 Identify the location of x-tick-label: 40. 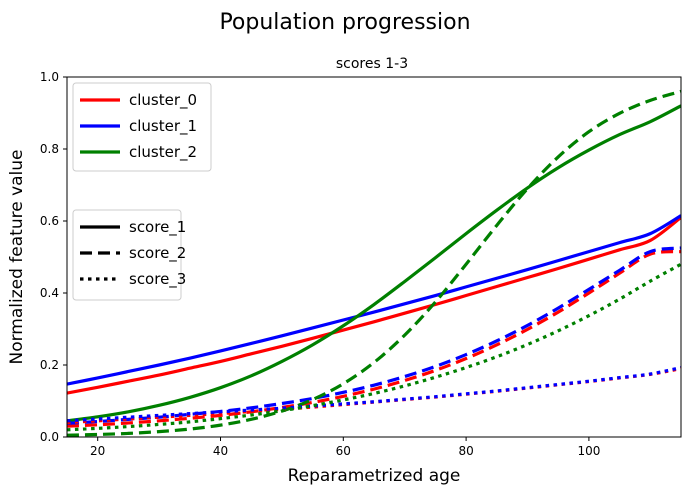
(220, 451).